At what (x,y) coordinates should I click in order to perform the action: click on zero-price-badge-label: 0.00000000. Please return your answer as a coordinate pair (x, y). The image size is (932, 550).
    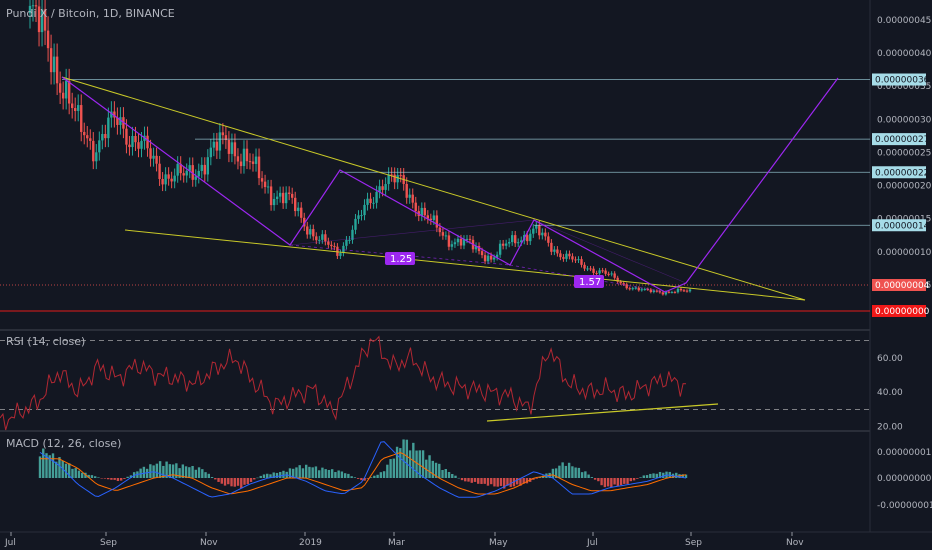
    Looking at the image, I should click on (902, 312).